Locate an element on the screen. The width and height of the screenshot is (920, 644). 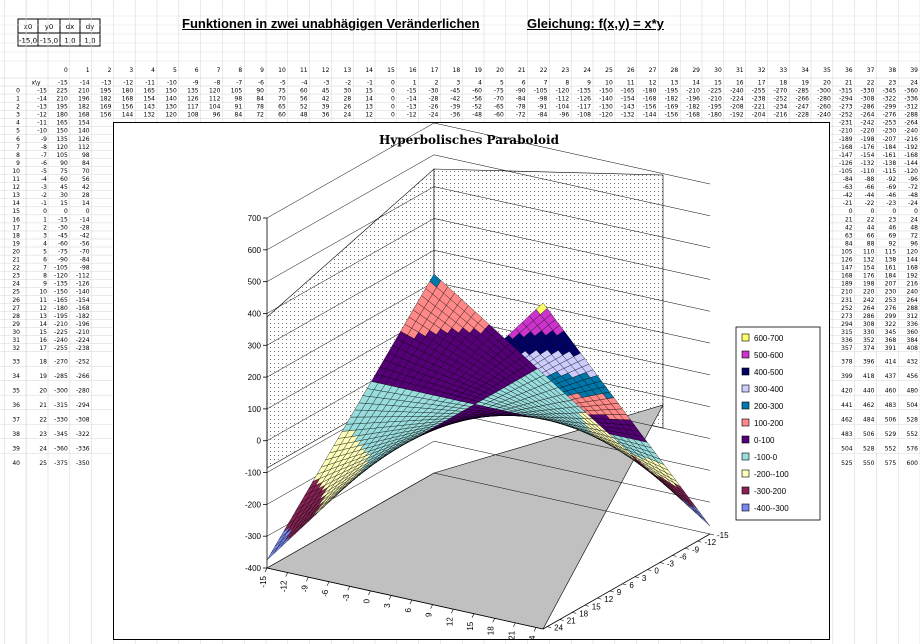
sheet-cell: 63 is located at coordinates (849, 235).